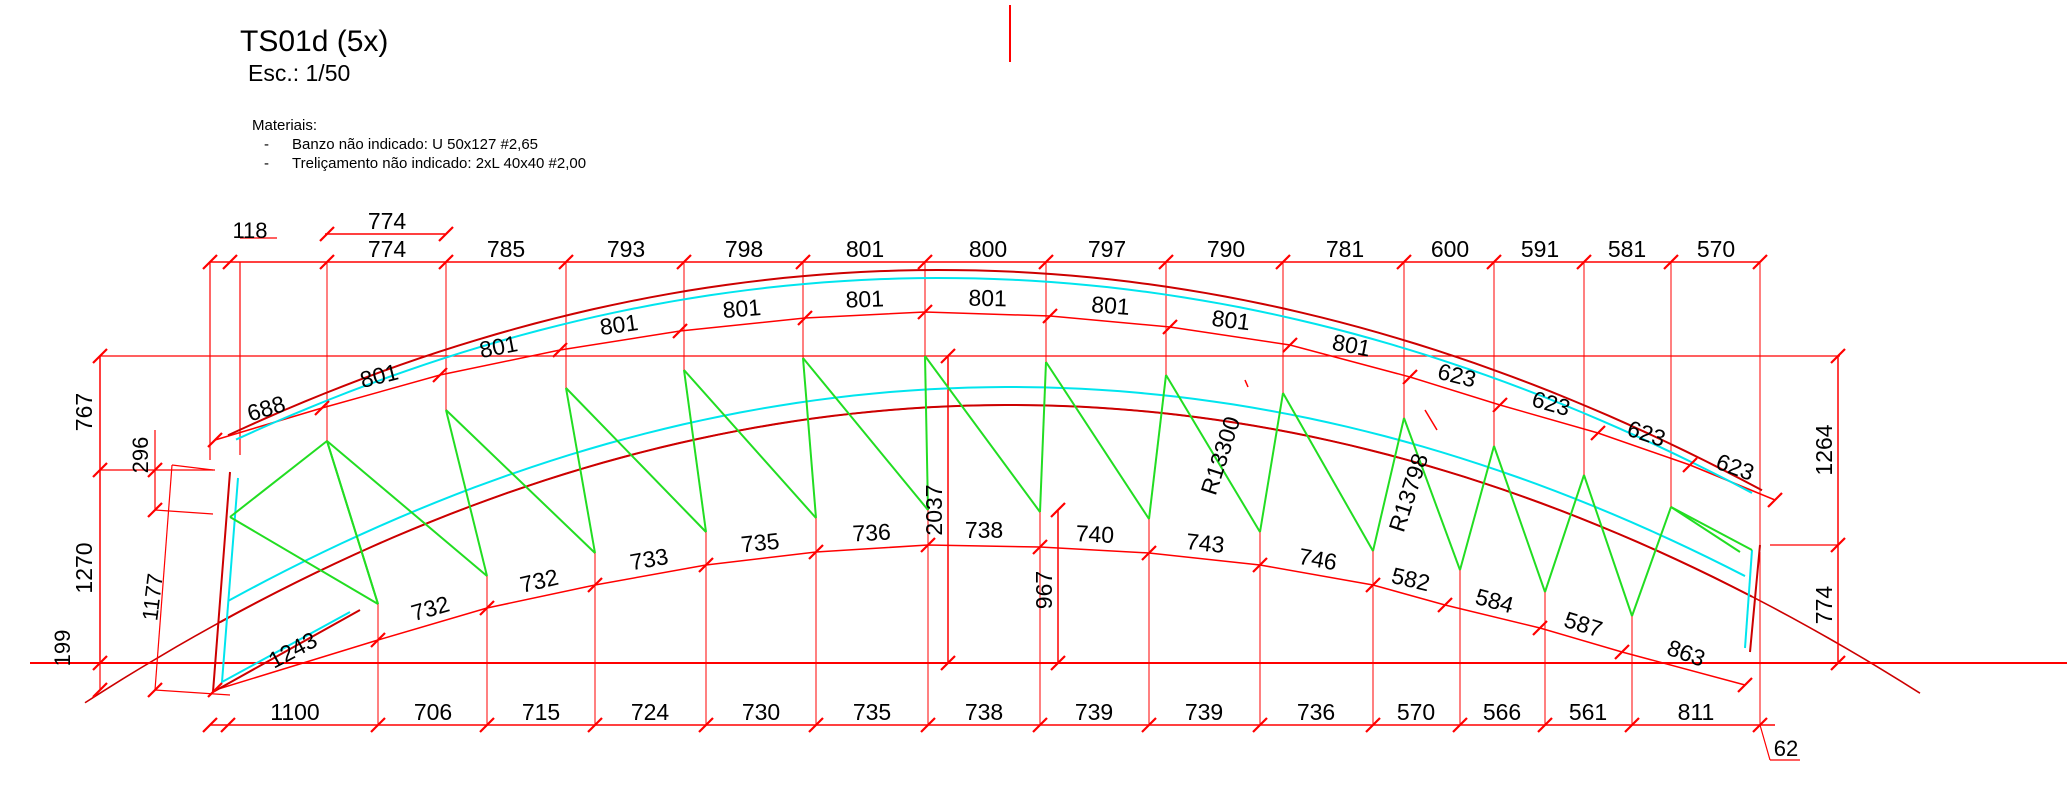 This screenshot has width=2067, height=786. Describe the element at coordinates (1318, 559) in the screenshot. I see `bottom-arc-label: 746` at that location.